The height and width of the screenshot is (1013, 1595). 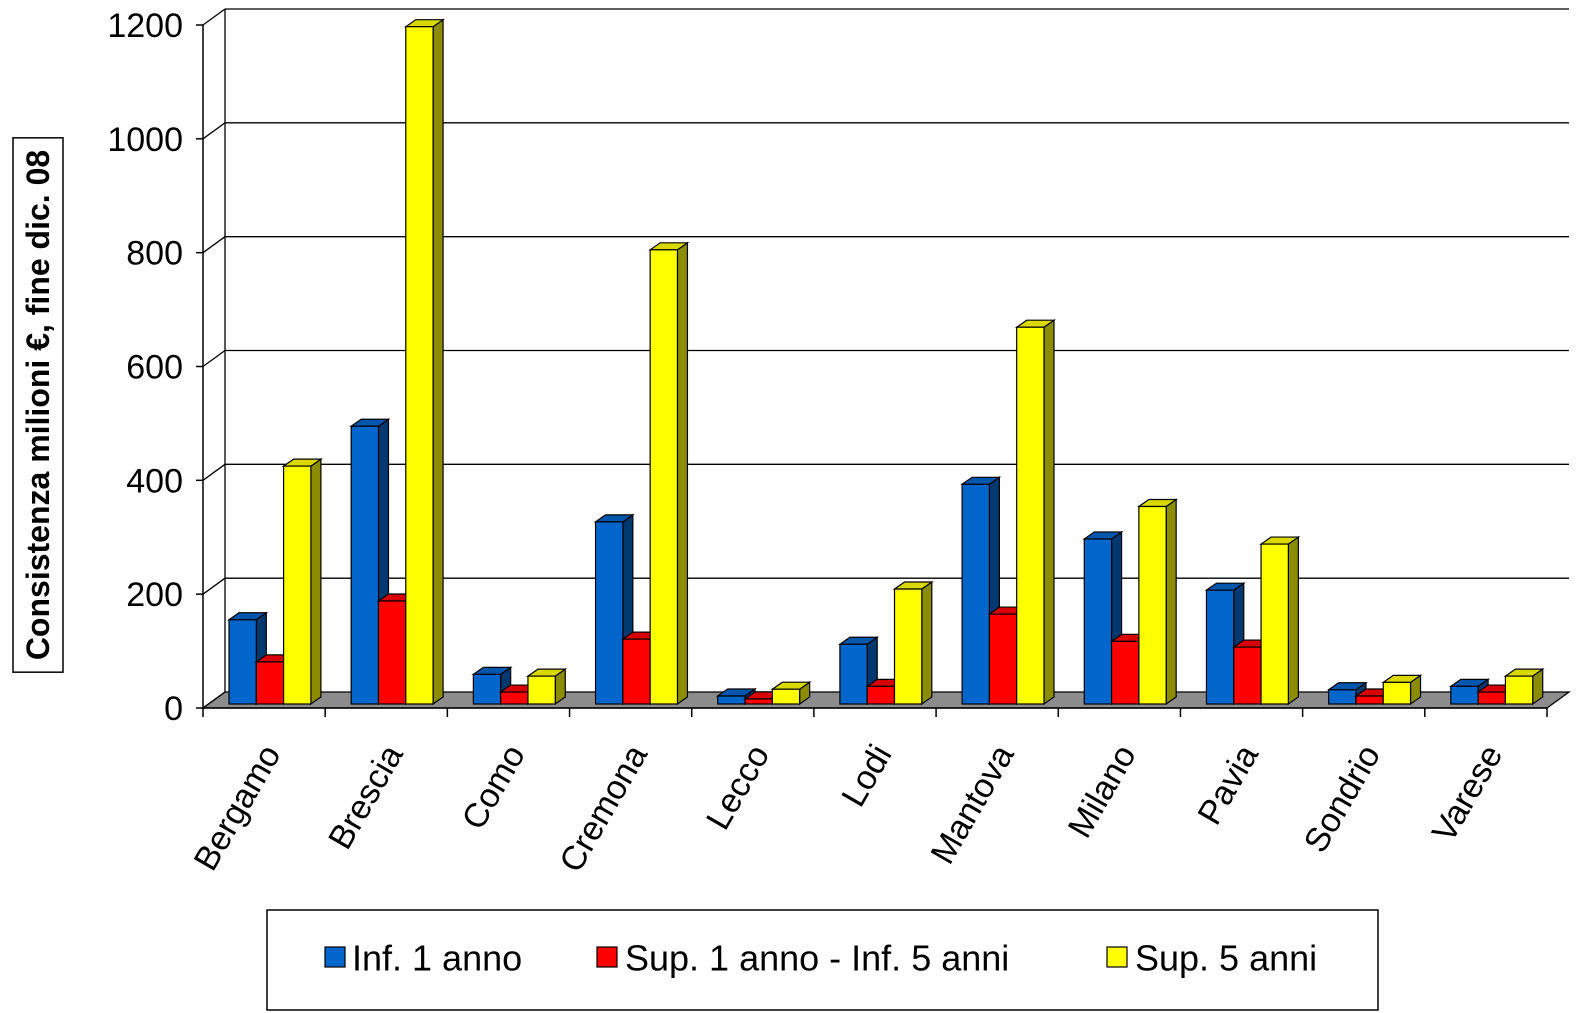 I want to click on y-tick-label: 400, so click(x=154, y=481).